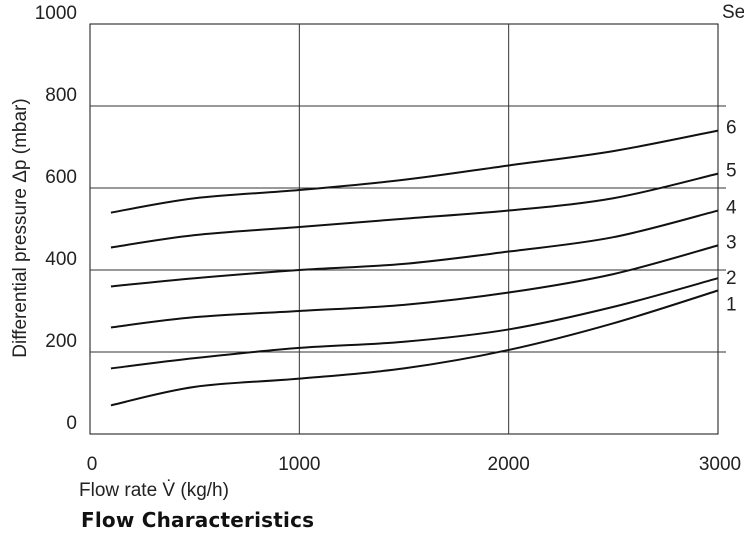 This screenshot has width=744, height=535. Describe the element at coordinates (92, 464) in the screenshot. I see `x-tick-label: 0` at that location.